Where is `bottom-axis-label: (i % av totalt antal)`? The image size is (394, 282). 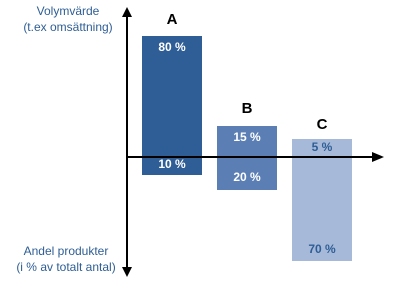
bottom-axis-label: (i % av totalt antal) is located at coordinates (65, 267).